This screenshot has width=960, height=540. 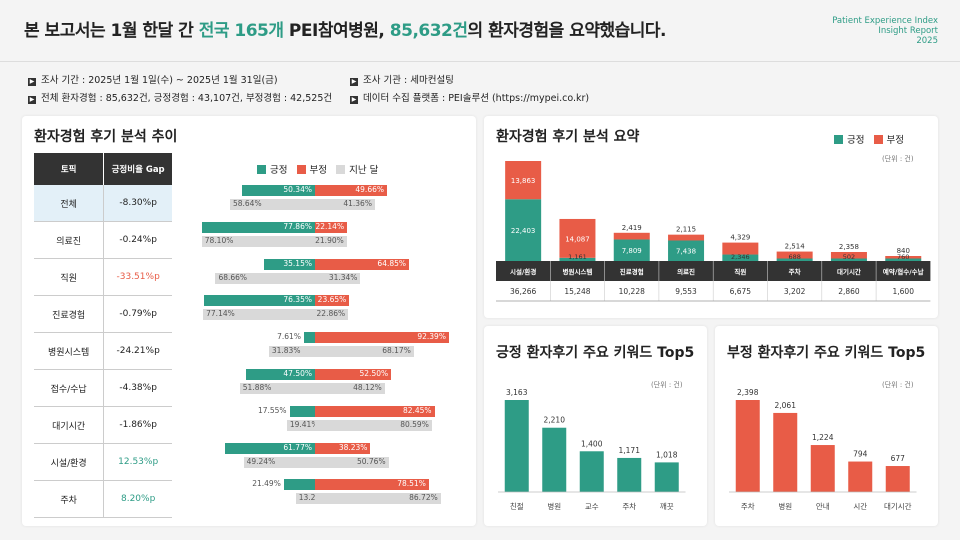 What do you see at coordinates (351, 190) in the screenshot?
I see `negative-bar: 49.66%` at bounding box center [351, 190].